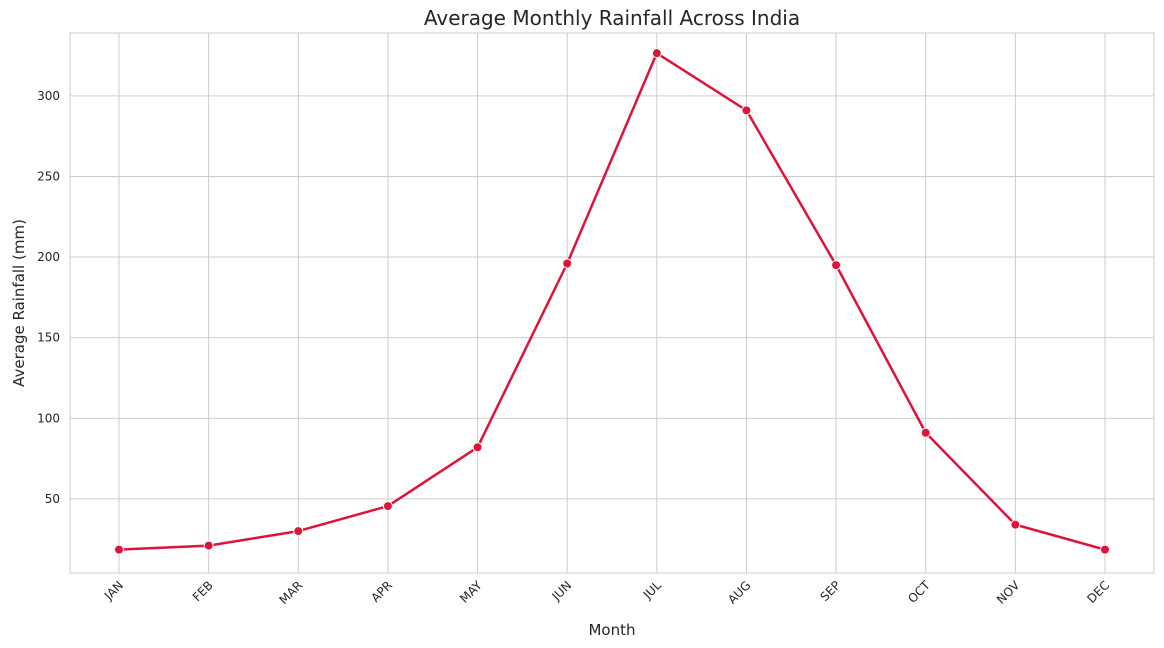 The image size is (1164, 648). What do you see at coordinates (48, 176) in the screenshot?
I see `y-tick-label: 250` at bounding box center [48, 176].